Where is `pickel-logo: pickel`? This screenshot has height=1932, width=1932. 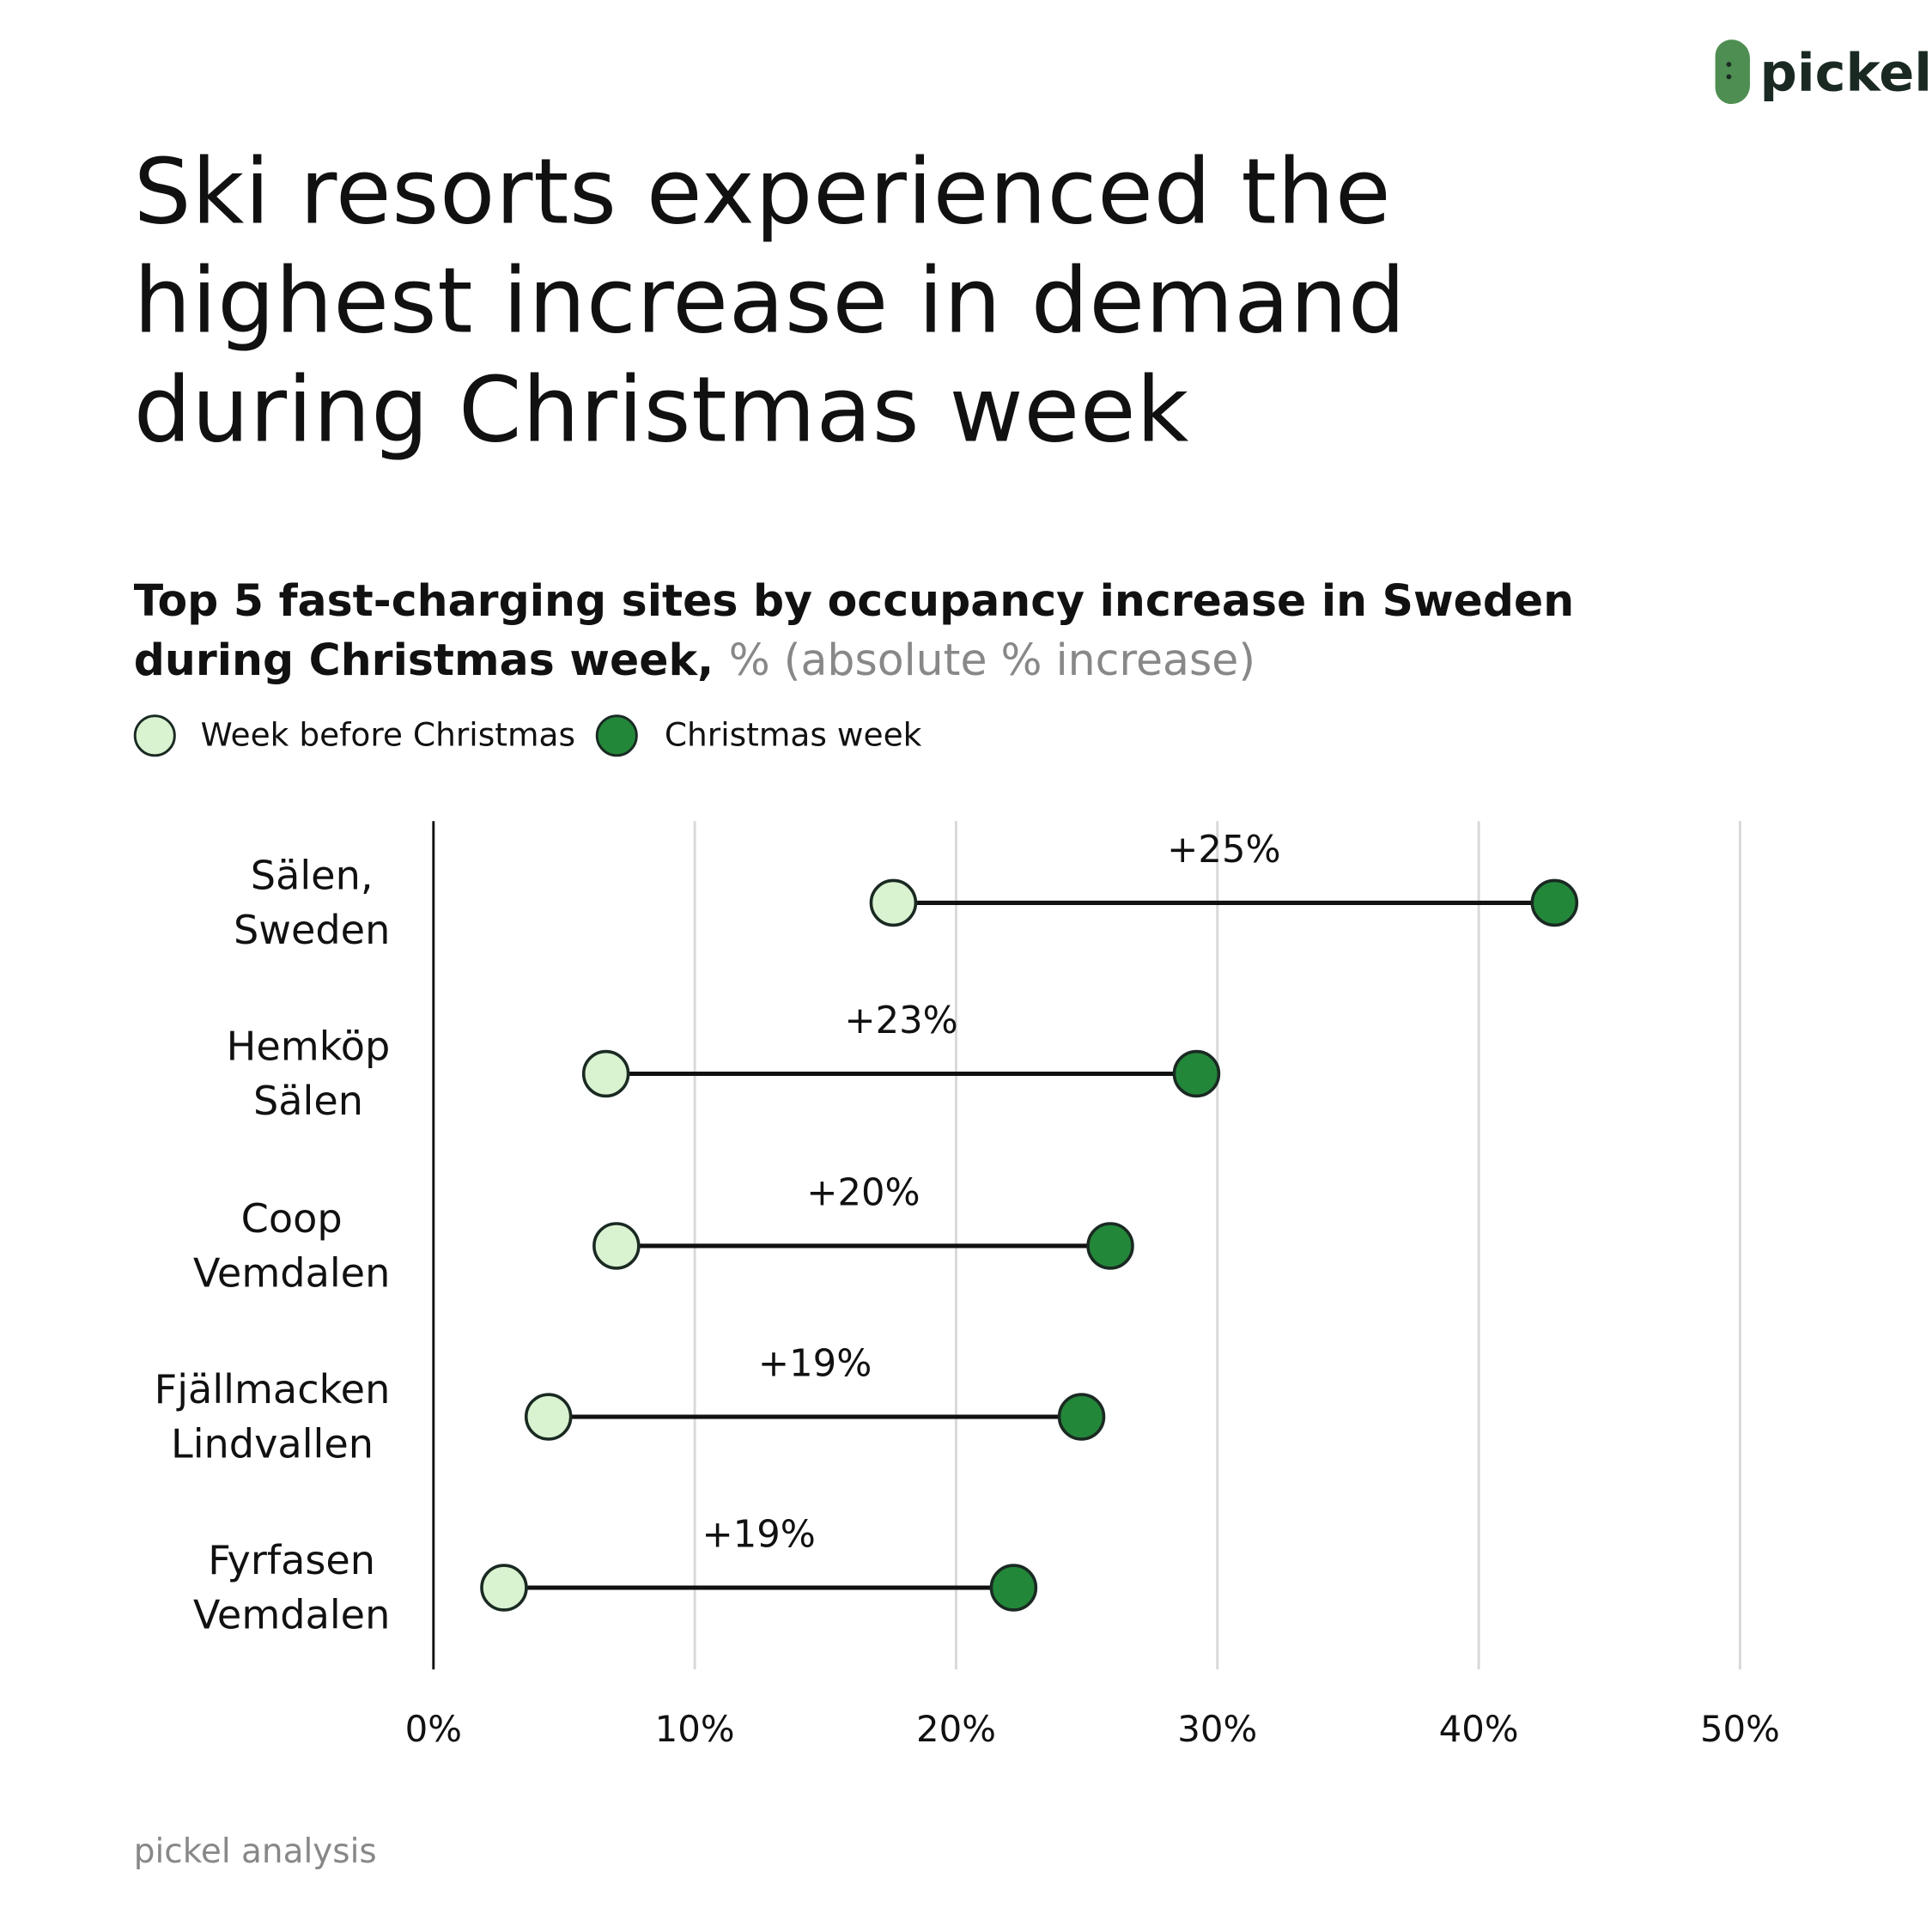 pickel-logo: pickel is located at coordinates (1823, 72).